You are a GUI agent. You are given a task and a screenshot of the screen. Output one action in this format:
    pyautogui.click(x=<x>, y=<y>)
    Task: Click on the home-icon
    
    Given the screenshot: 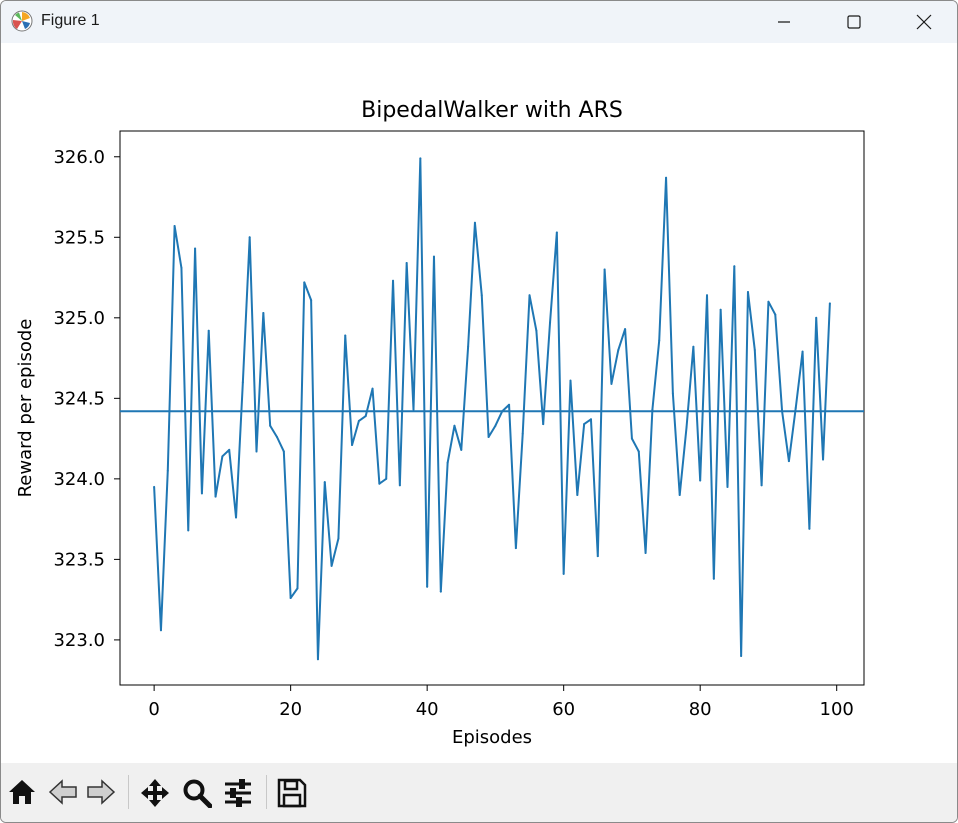 What is the action you would take?
    pyautogui.click(x=22, y=792)
    